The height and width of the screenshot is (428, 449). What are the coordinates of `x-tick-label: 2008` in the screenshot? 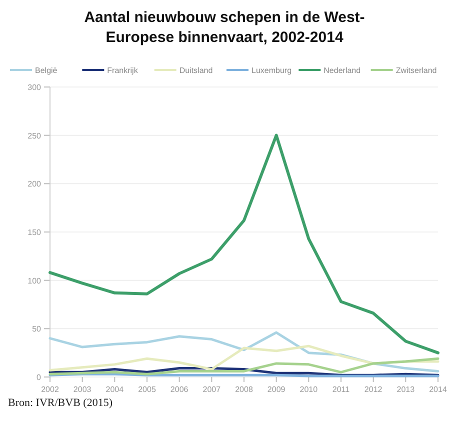 It's located at (244, 389).